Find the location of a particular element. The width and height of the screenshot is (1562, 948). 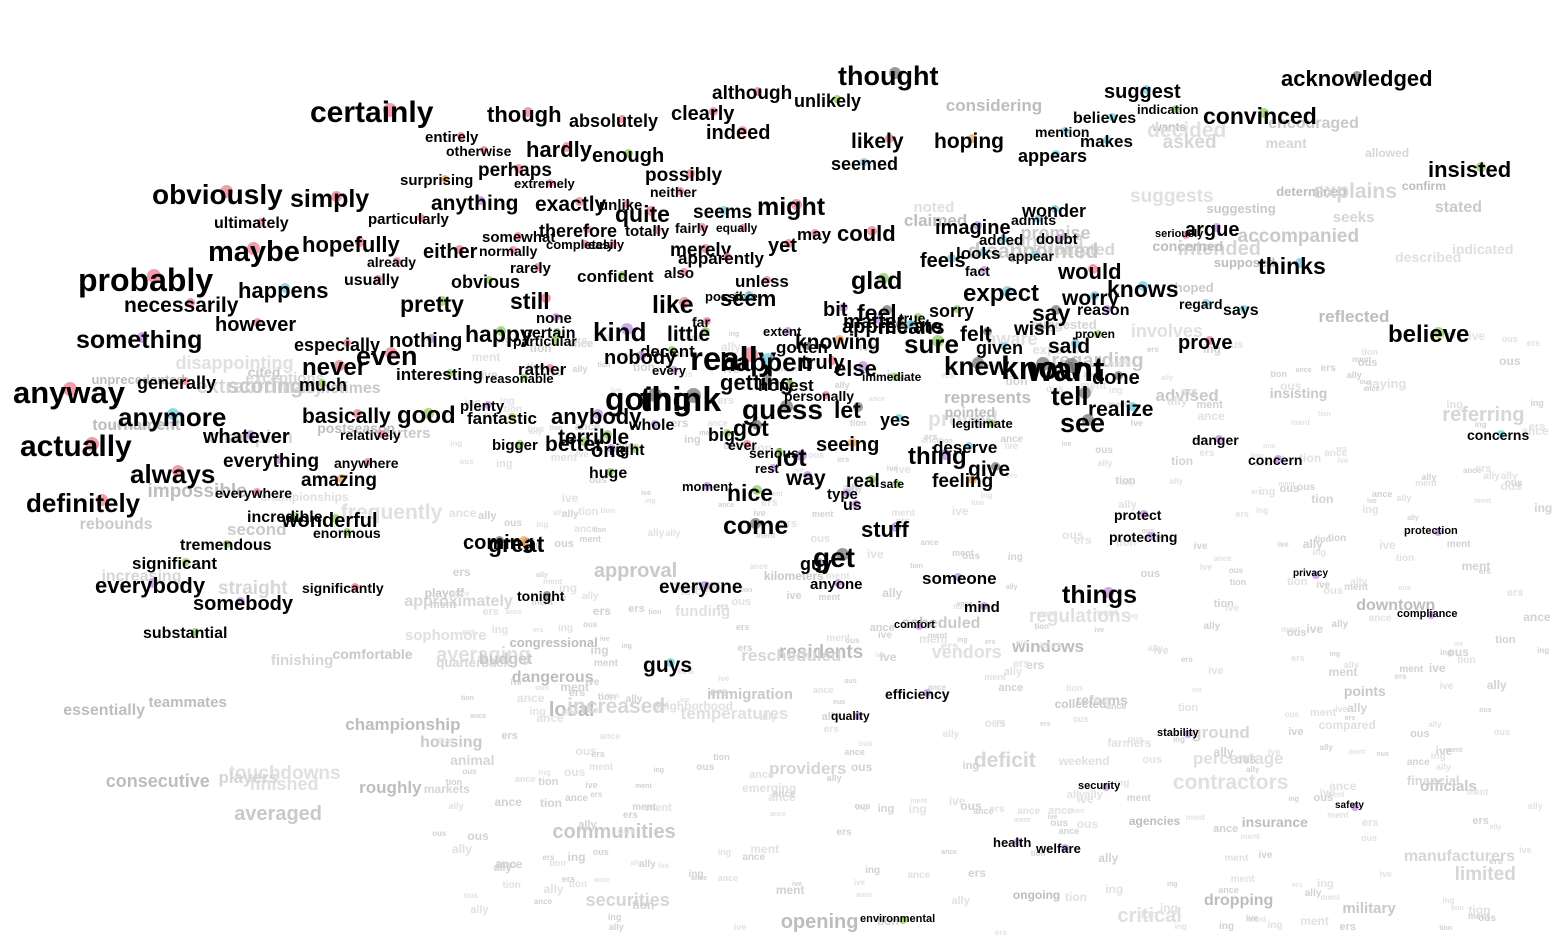

dot-true is located at coordinates (918, 317).